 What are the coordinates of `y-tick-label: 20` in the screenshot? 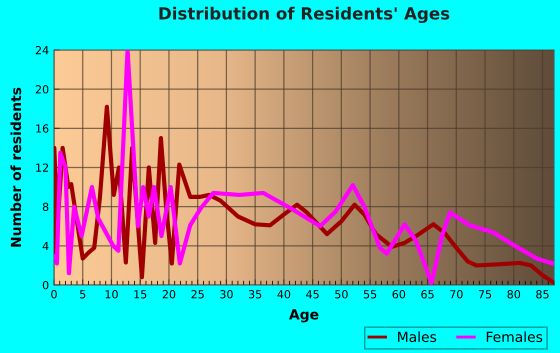 It's located at (42, 89).